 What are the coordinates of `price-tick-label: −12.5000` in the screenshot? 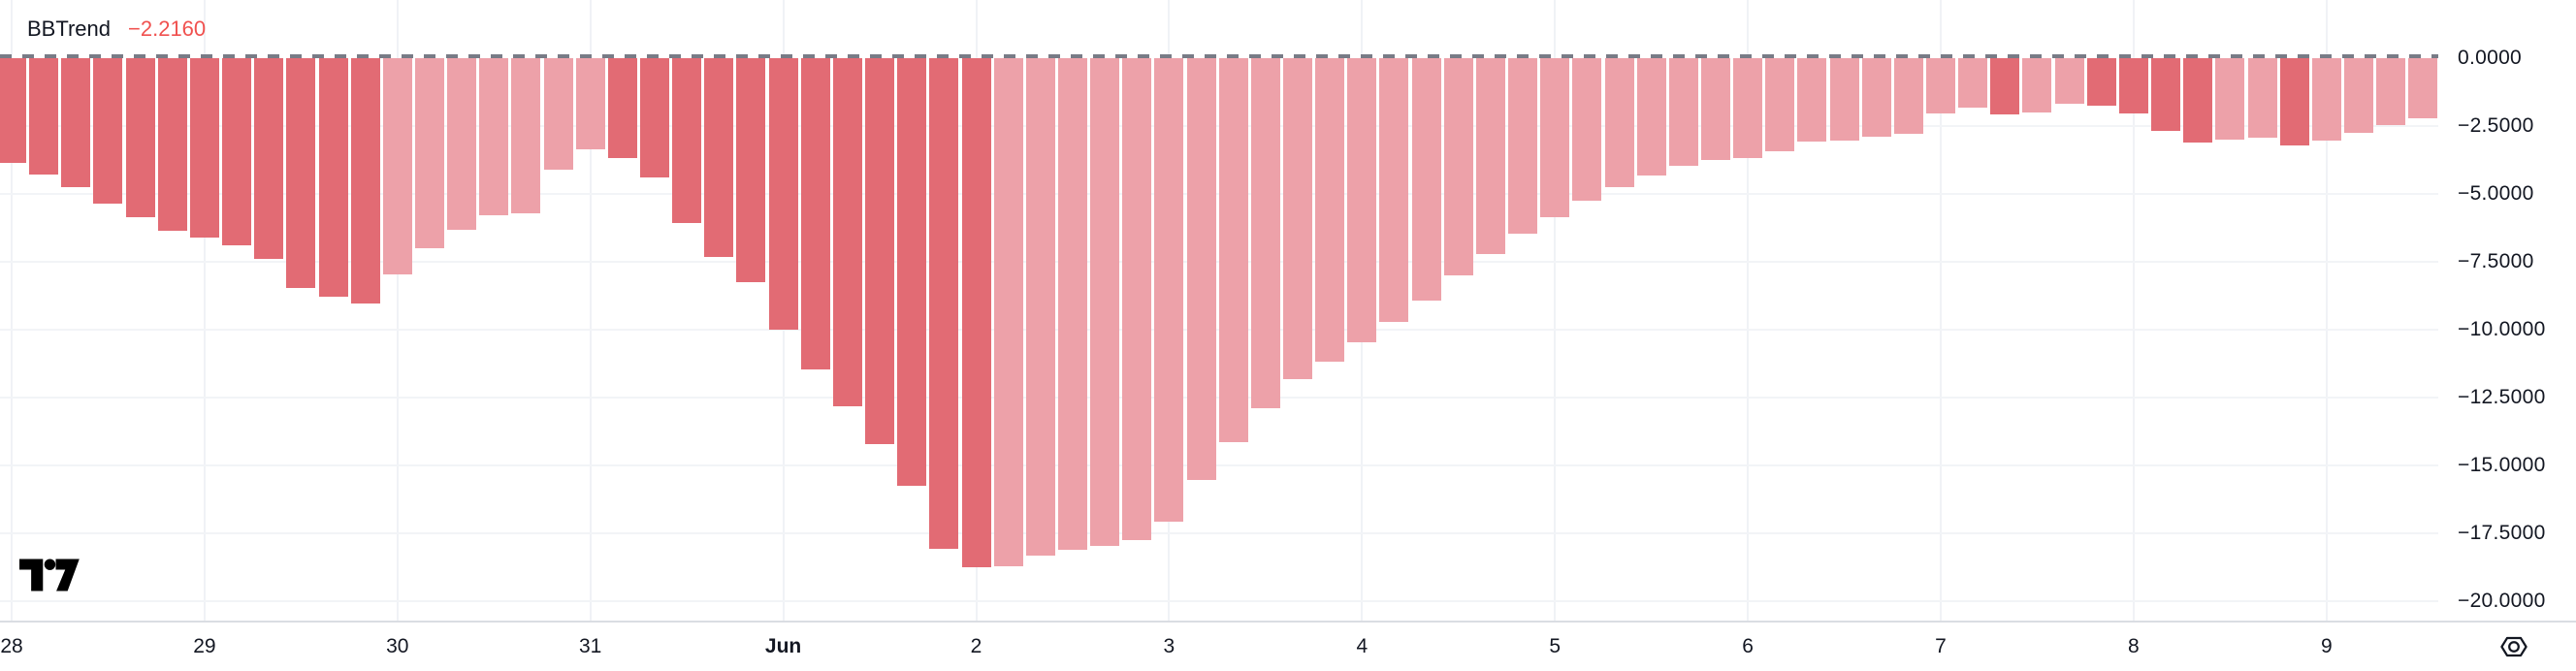 It's located at (2502, 397).